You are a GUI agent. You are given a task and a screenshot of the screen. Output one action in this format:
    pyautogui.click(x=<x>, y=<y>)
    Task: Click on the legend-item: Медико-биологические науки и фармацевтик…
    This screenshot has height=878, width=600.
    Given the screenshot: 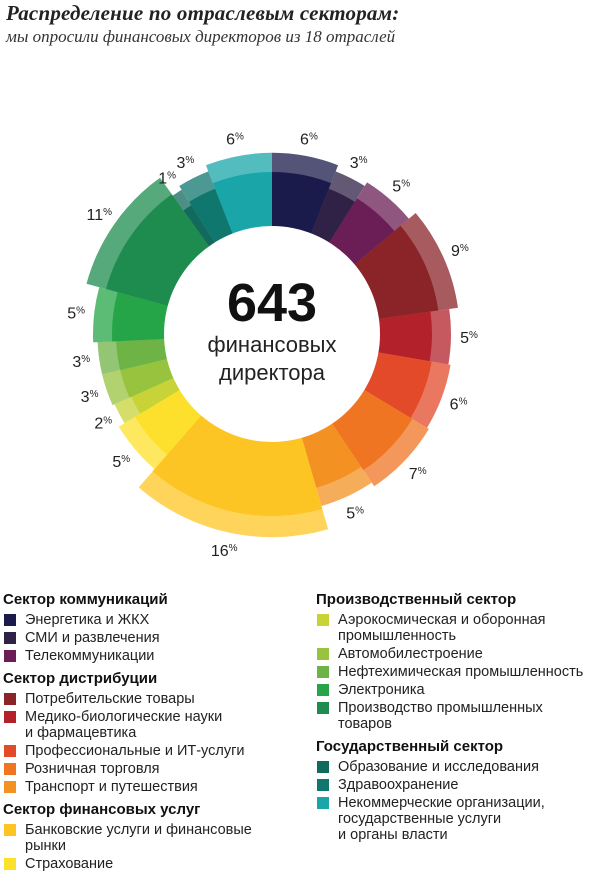 What is the action you would take?
    pyautogui.click(x=153, y=725)
    